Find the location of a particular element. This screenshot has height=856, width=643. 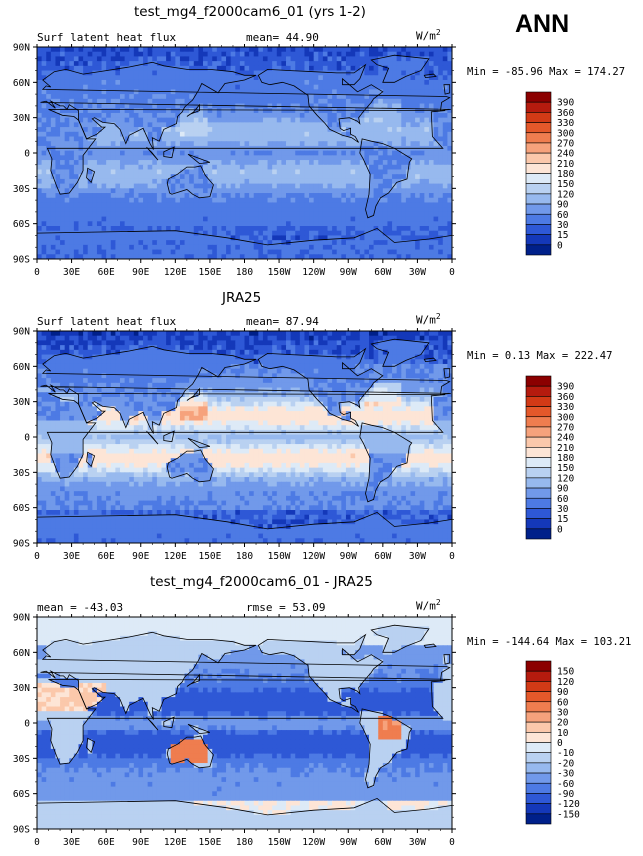

panel-1-title: test_mg4_f2000cam6_01 (yrs 1-2) is located at coordinates (250, 12).